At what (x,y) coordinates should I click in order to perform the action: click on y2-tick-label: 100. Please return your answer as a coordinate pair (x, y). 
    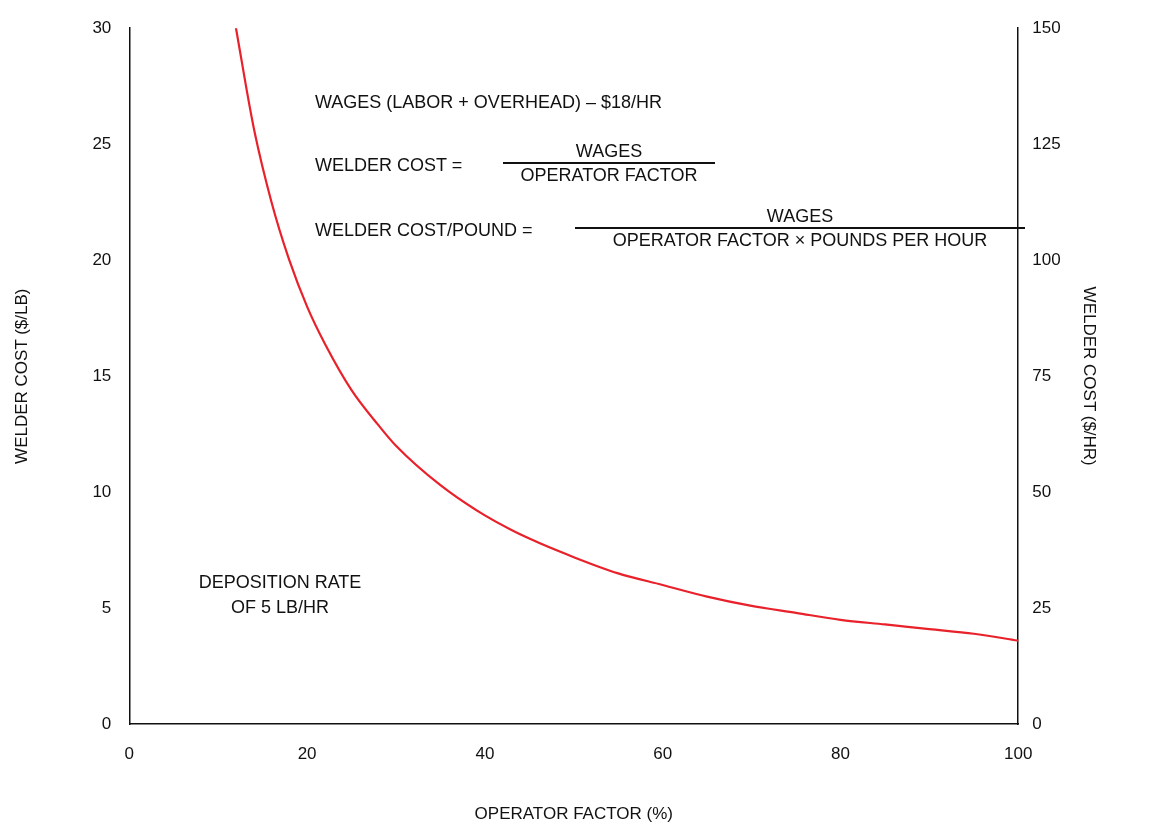
    Looking at the image, I should click on (1046, 259).